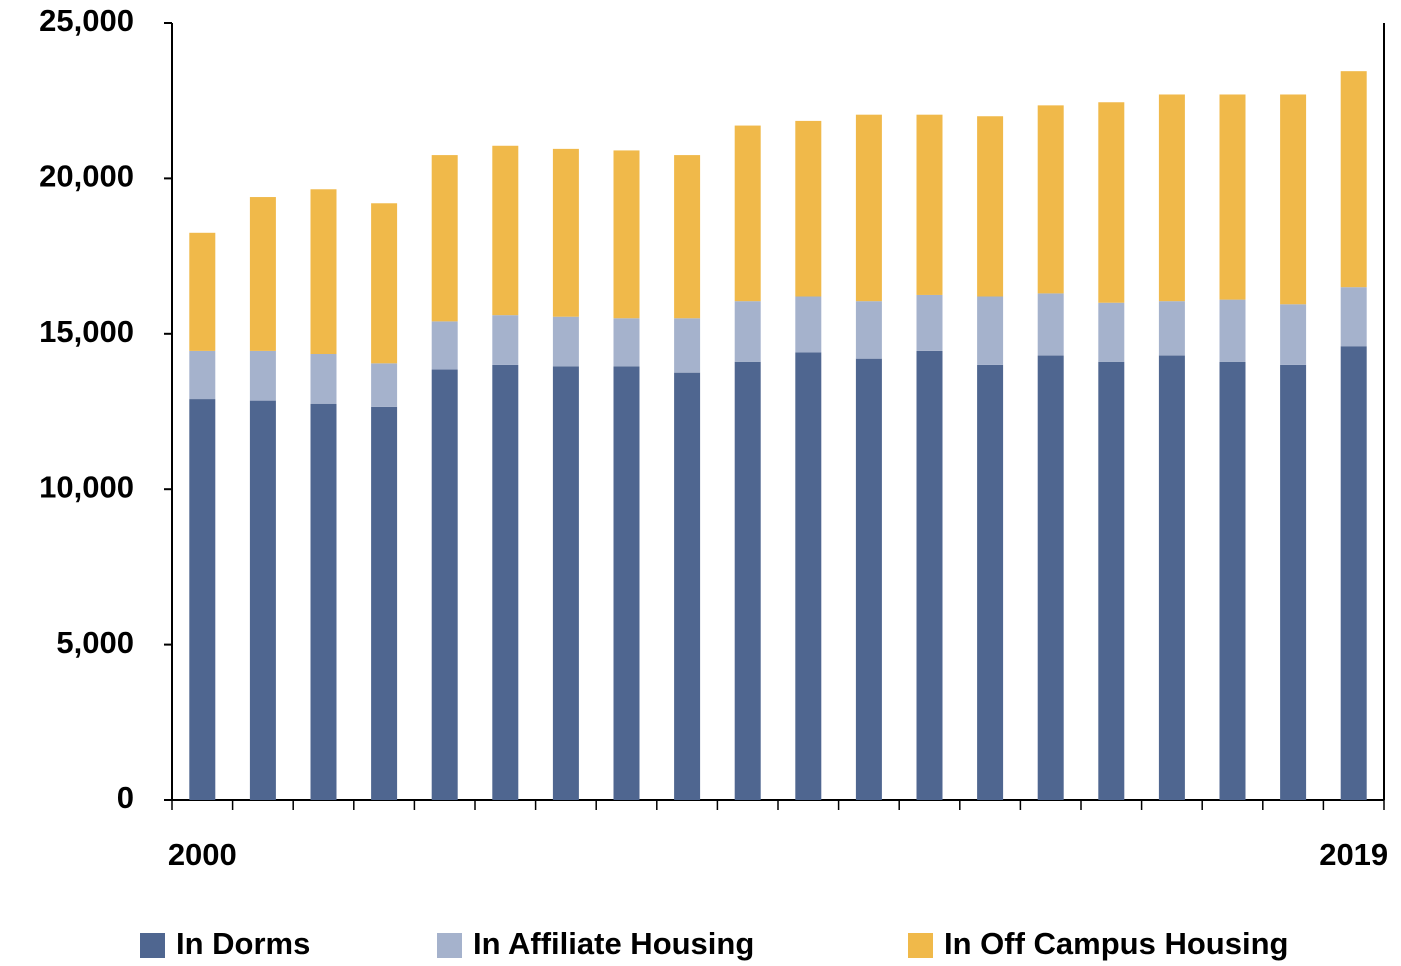  Describe the element at coordinates (125, 797) in the screenshot. I see `y-tick-label: 0` at that location.